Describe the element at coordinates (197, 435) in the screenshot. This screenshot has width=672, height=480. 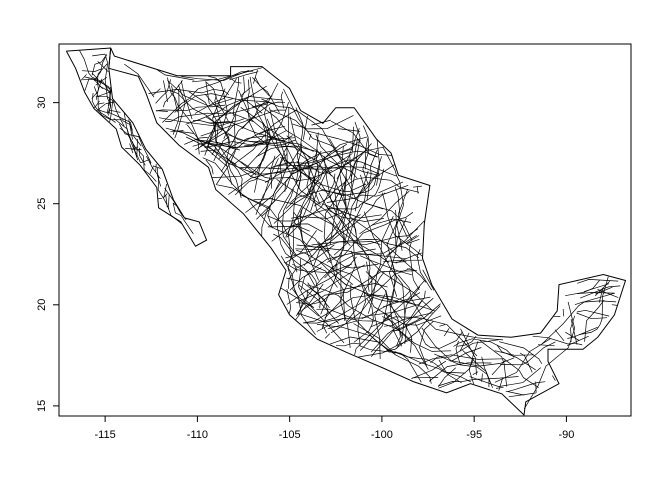
I see `x-tick-label: -110` at that location.